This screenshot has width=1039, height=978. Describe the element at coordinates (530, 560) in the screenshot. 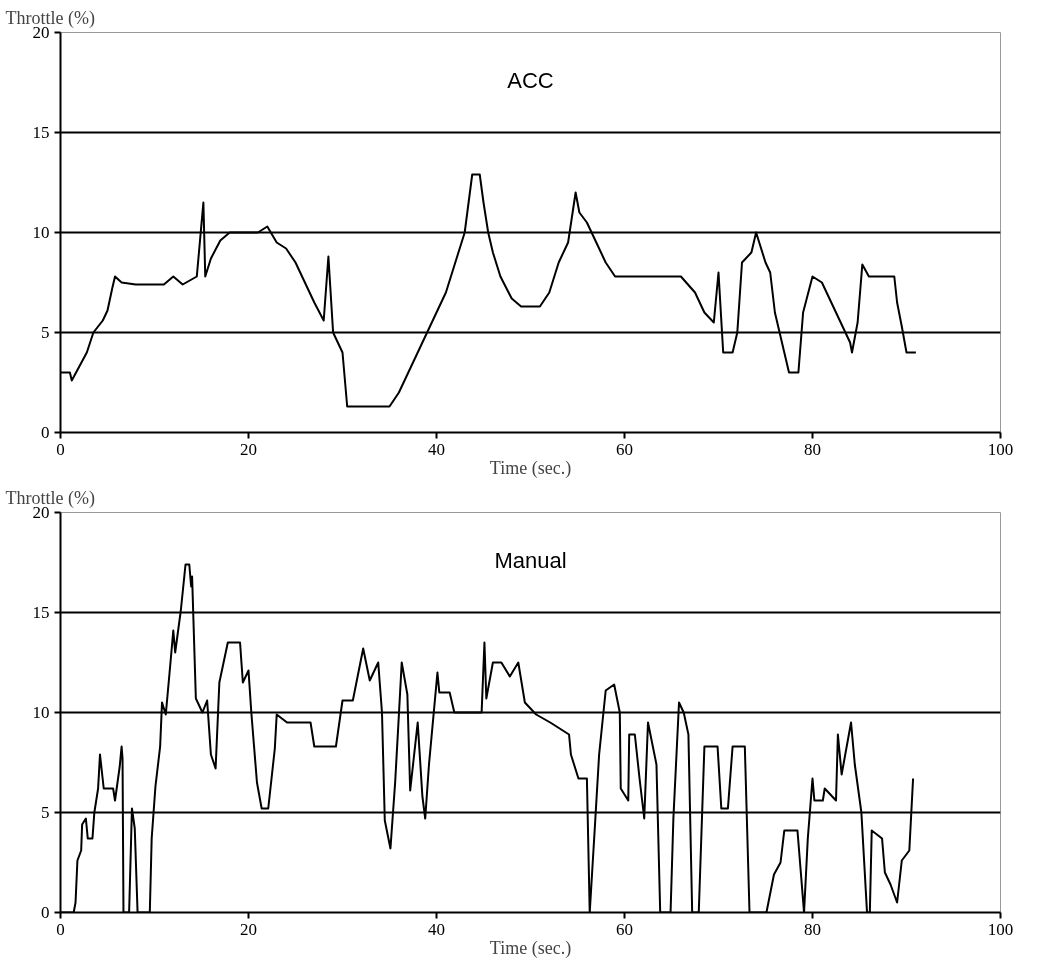

I see `text: Manual` at that location.